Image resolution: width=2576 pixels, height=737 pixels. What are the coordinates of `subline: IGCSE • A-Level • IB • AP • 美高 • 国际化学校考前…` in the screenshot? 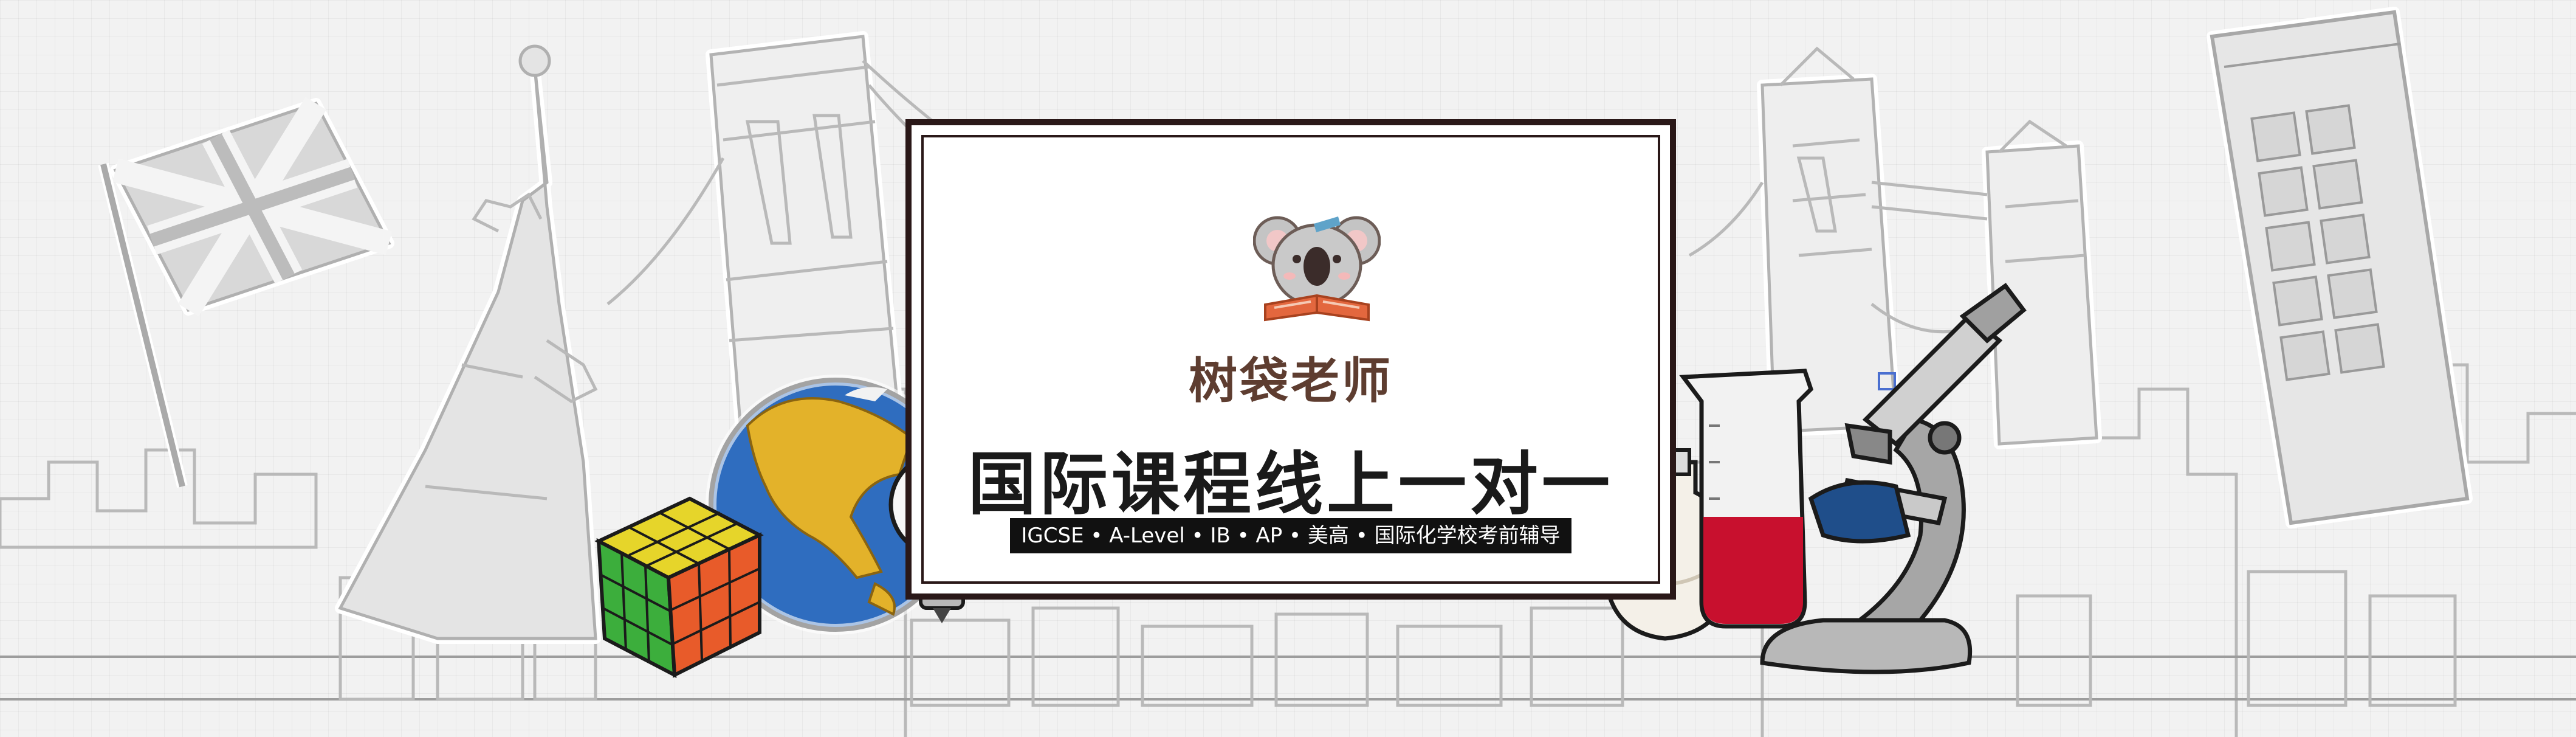 It's located at (1290, 535).